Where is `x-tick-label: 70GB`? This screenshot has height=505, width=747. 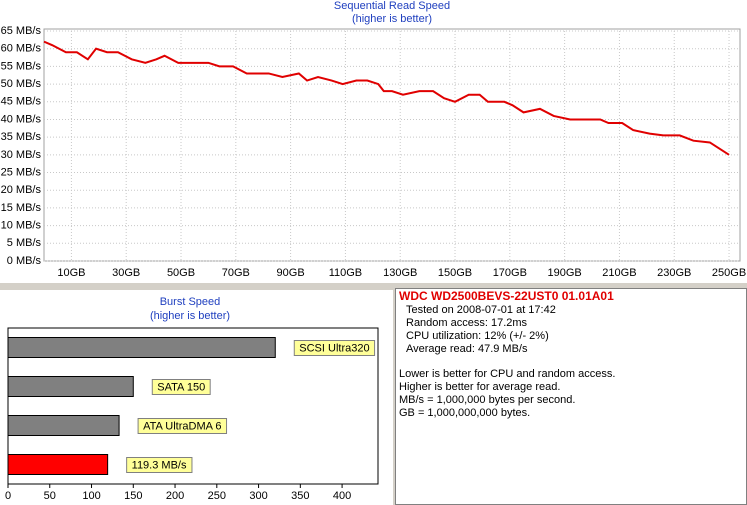
x-tick-label: 70GB is located at coordinates (236, 273).